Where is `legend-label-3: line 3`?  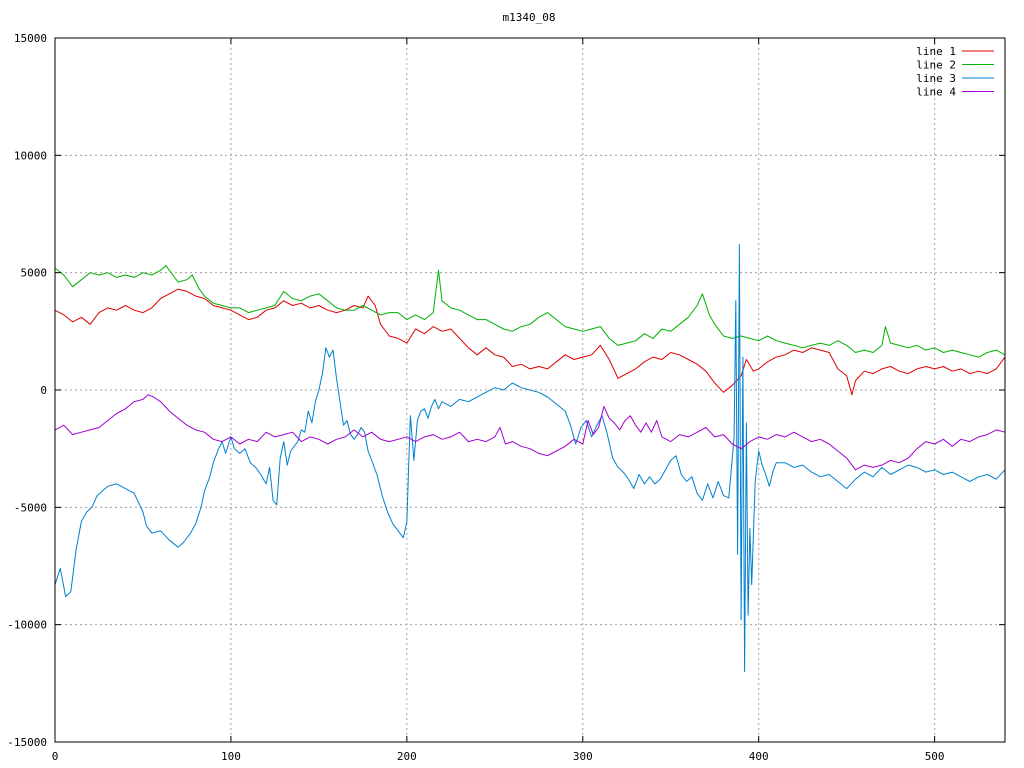 legend-label-3: line 3 is located at coordinates (936, 78).